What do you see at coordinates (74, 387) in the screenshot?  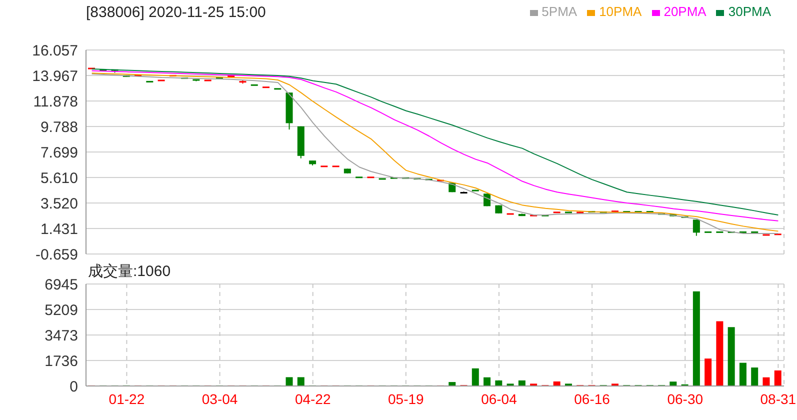 I see `y-tick-label: 0` at bounding box center [74, 387].